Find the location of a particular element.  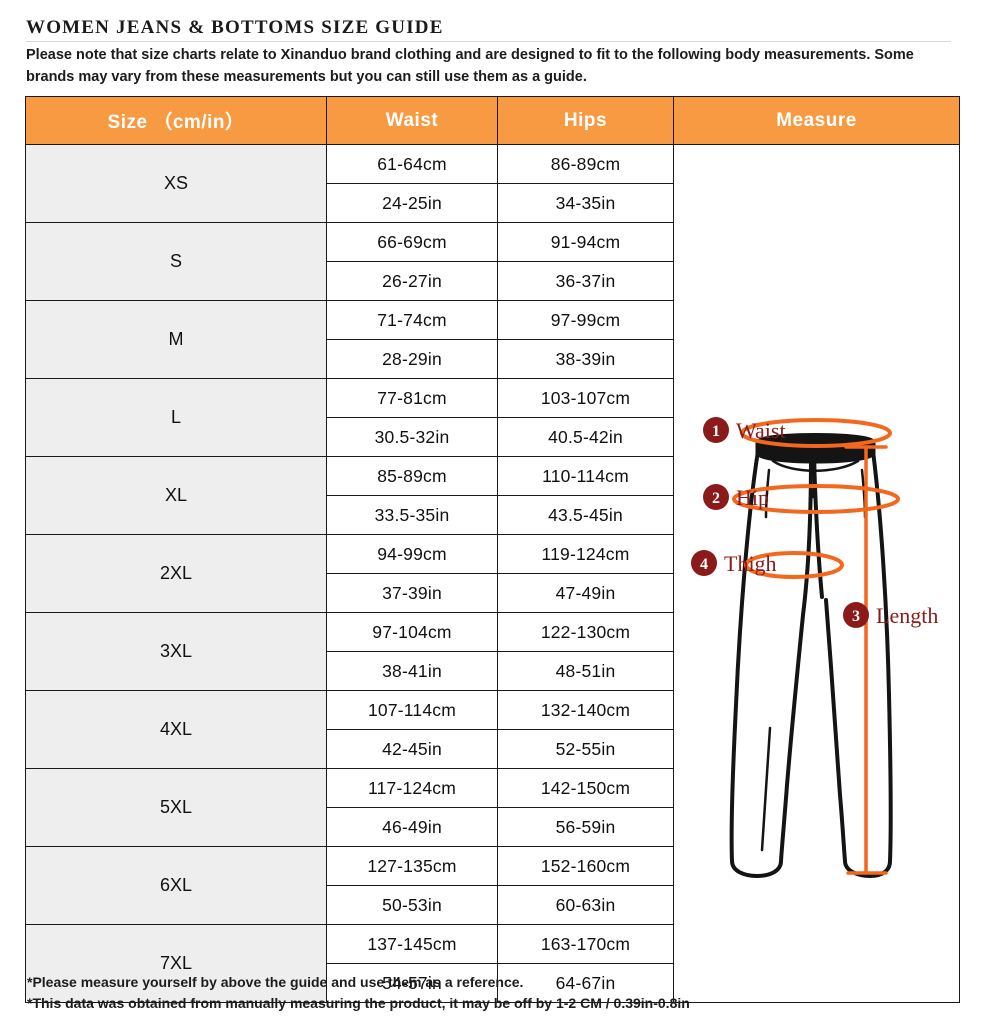

table-row: 3XL 97-104cm 122-130cm is located at coordinates (492, 651).